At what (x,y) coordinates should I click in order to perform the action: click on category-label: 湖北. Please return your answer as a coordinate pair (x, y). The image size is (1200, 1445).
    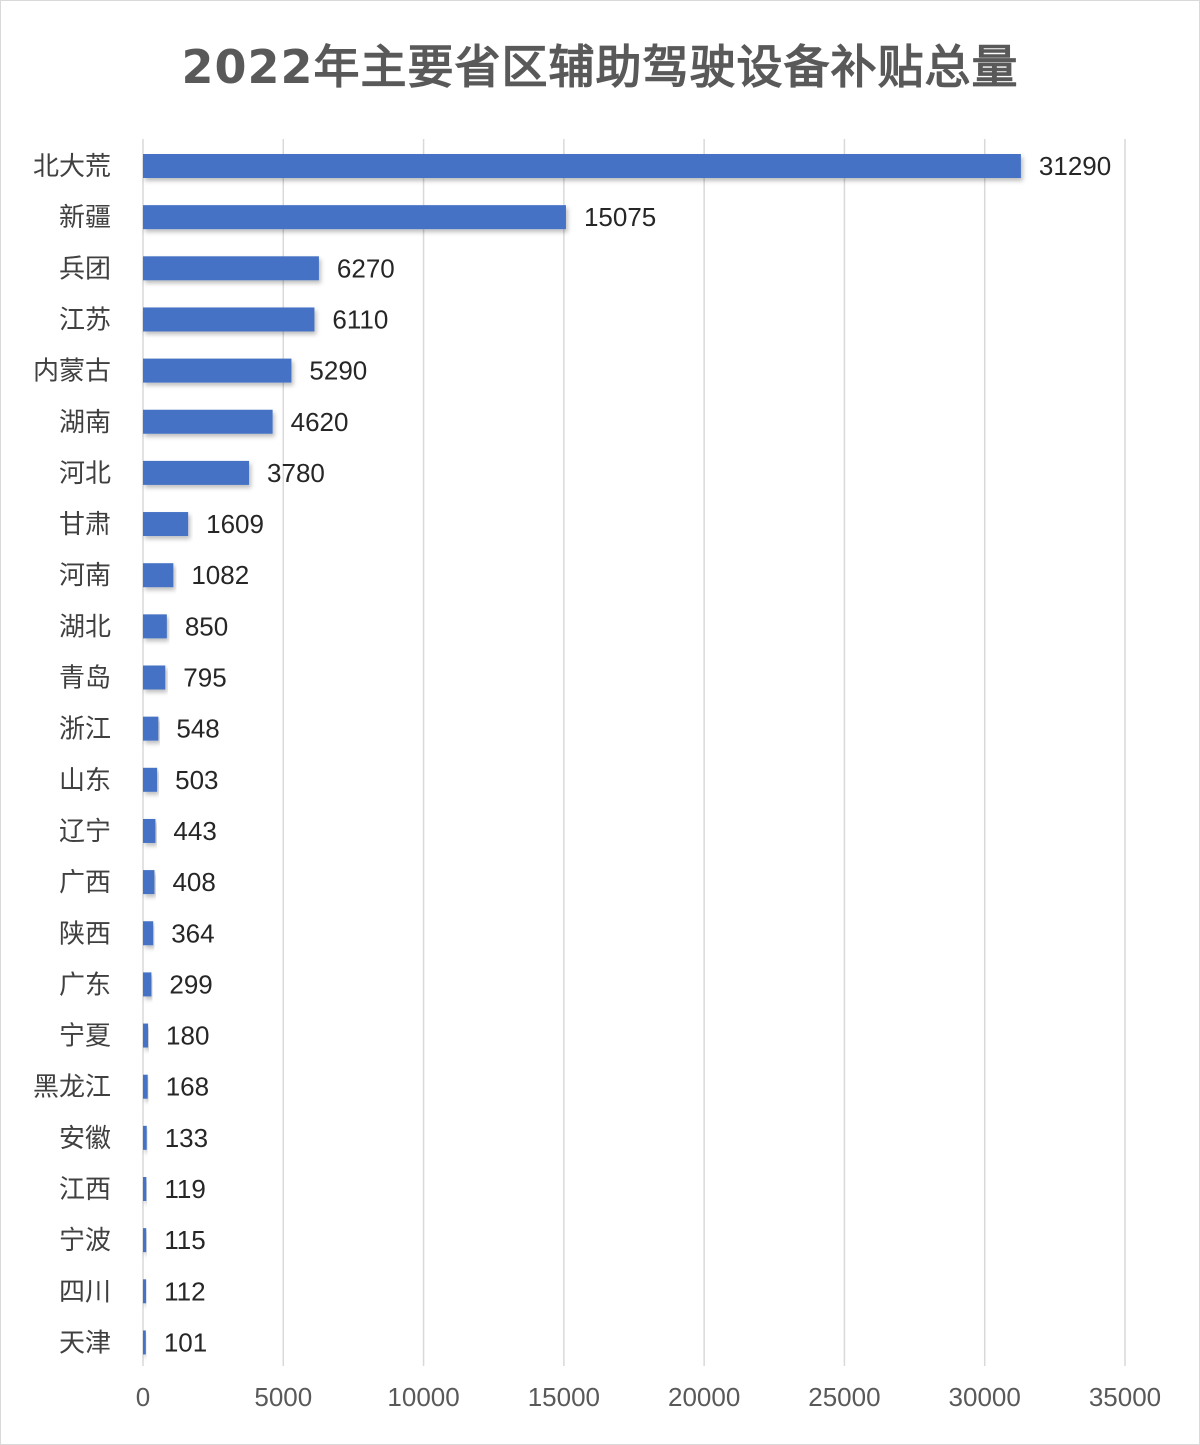
    Looking at the image, I should click on (85, 627).